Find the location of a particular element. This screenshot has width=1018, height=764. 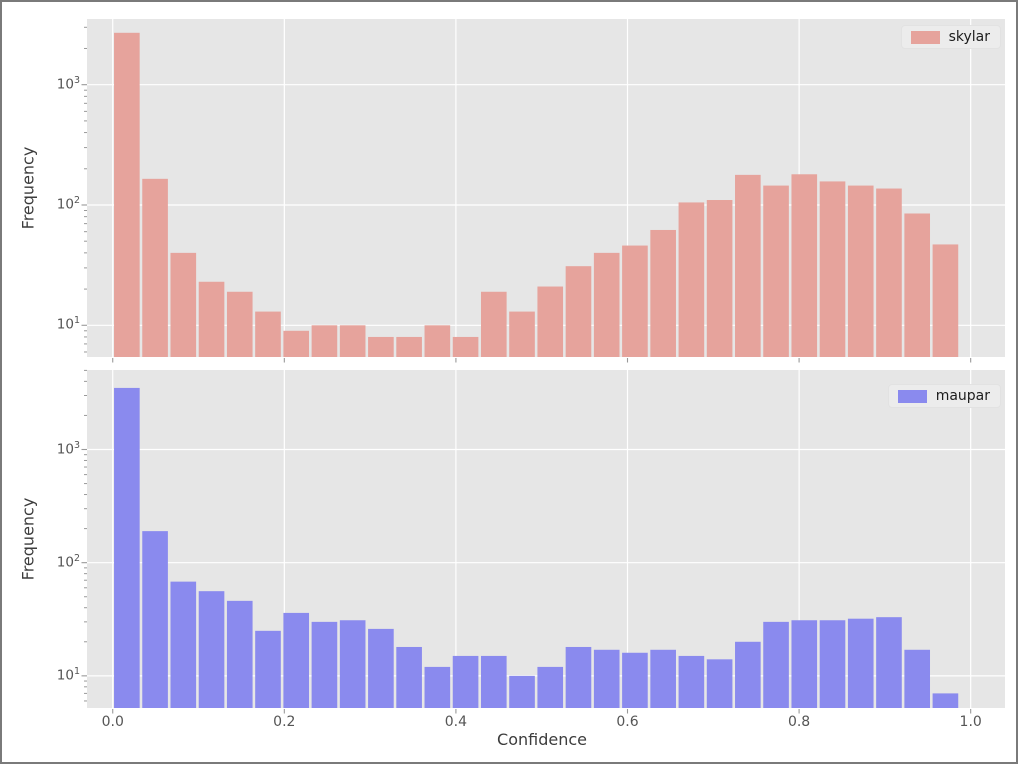

legend-label-skylar: skylar is located at coordinates (969, 37).